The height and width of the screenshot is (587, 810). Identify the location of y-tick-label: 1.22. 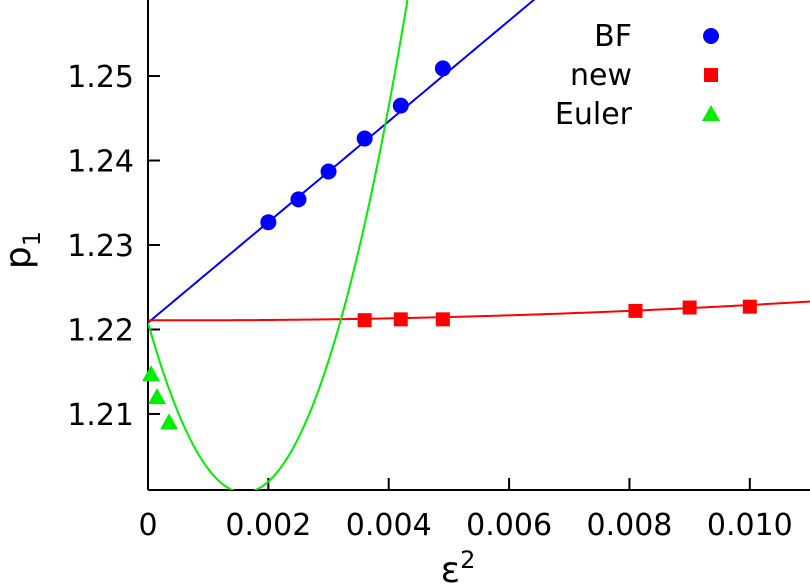
(100, 330).